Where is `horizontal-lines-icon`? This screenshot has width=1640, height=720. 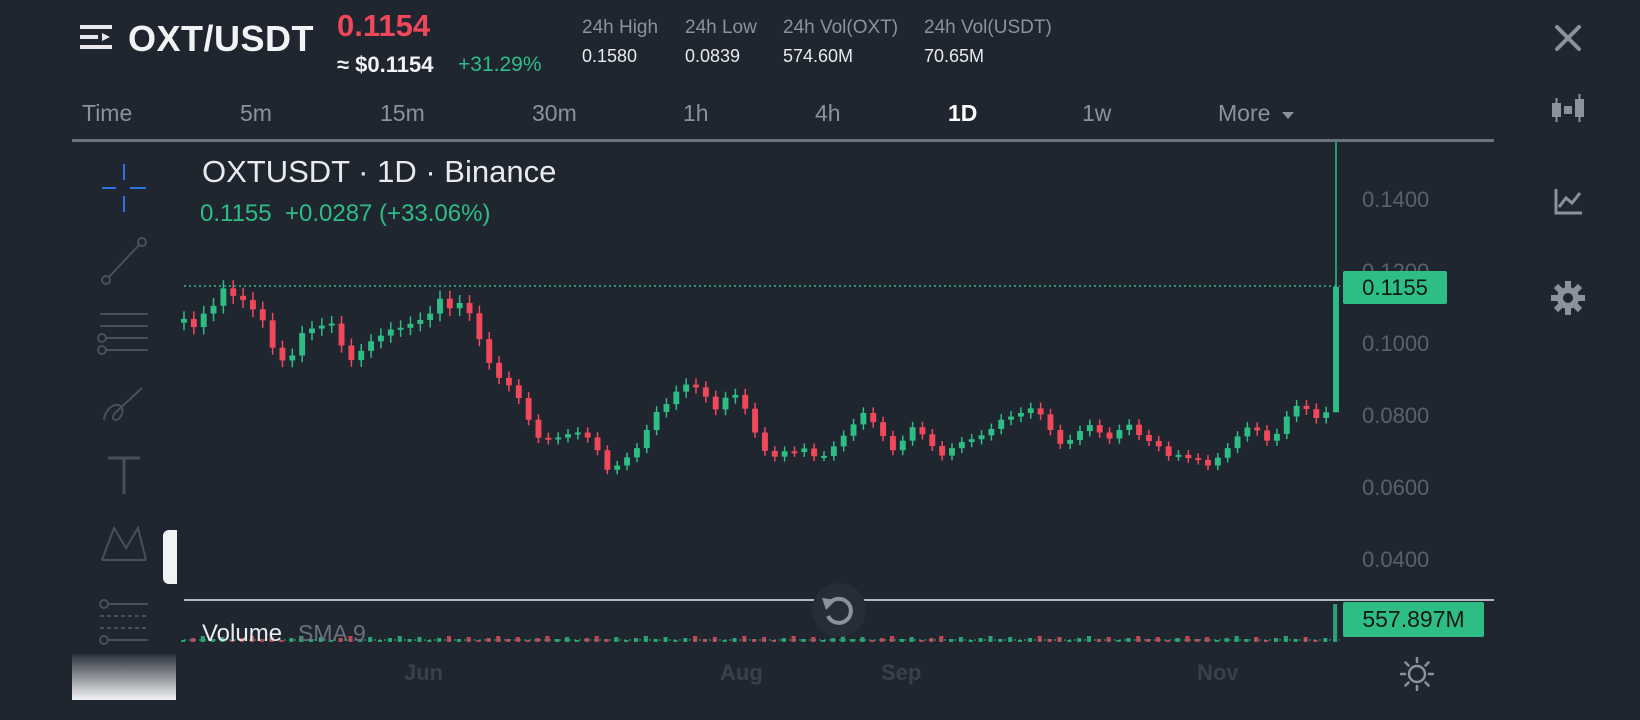 horizontal-lines-icon is located at coordinates (126, 332).